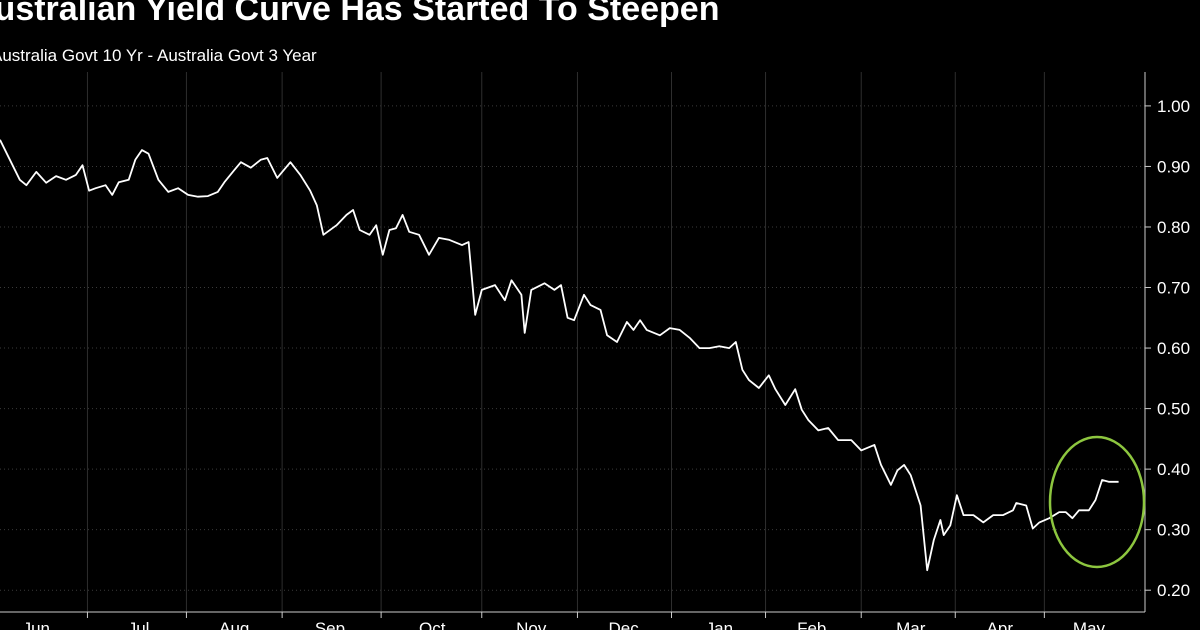  Describe the element at coordinates (531, 624) in the screenshot. I see `x-tick-label: Nov` at that location.